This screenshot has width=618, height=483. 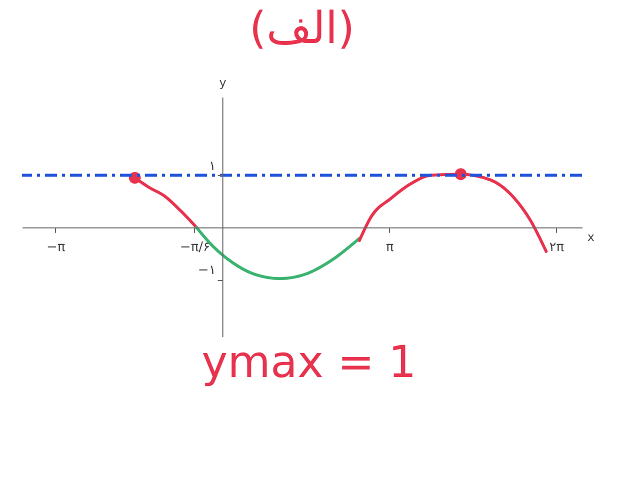 I want to click on y-tick-label: −۱, so click(x=207, y=270).